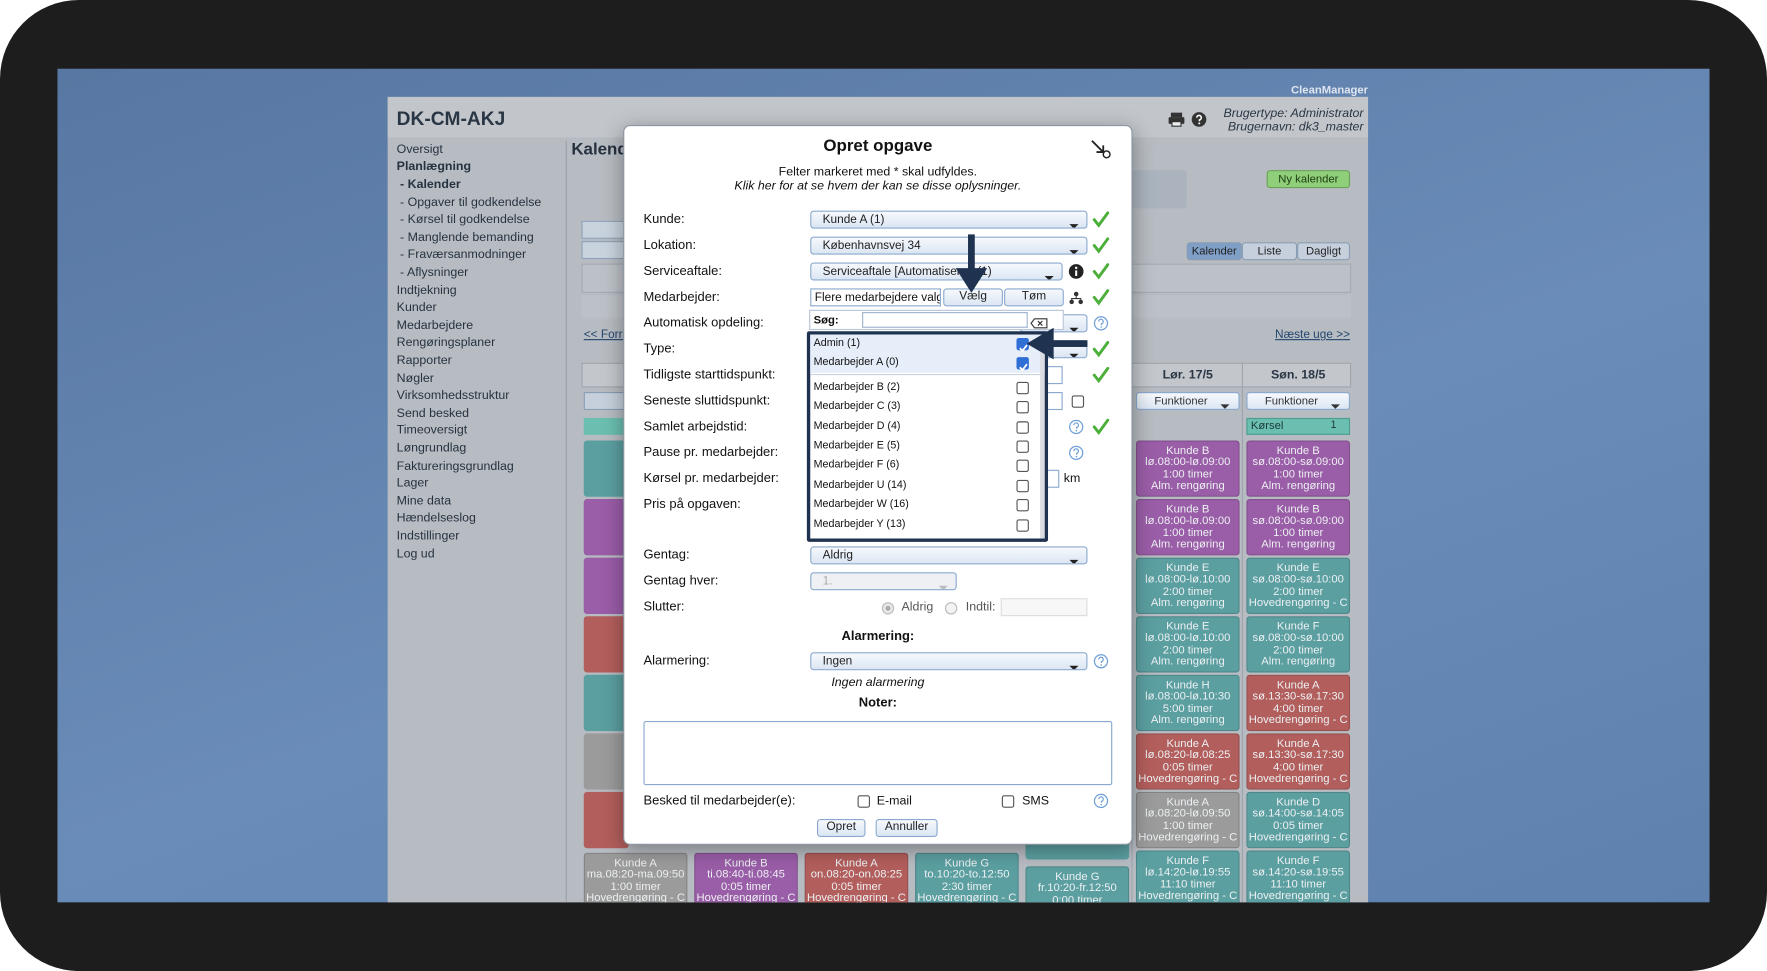 Image resolution: width=1767 pixels, height=971 pixels. I want to click on new-calendar-button-label: Ny kalender, so click(1308, 179).